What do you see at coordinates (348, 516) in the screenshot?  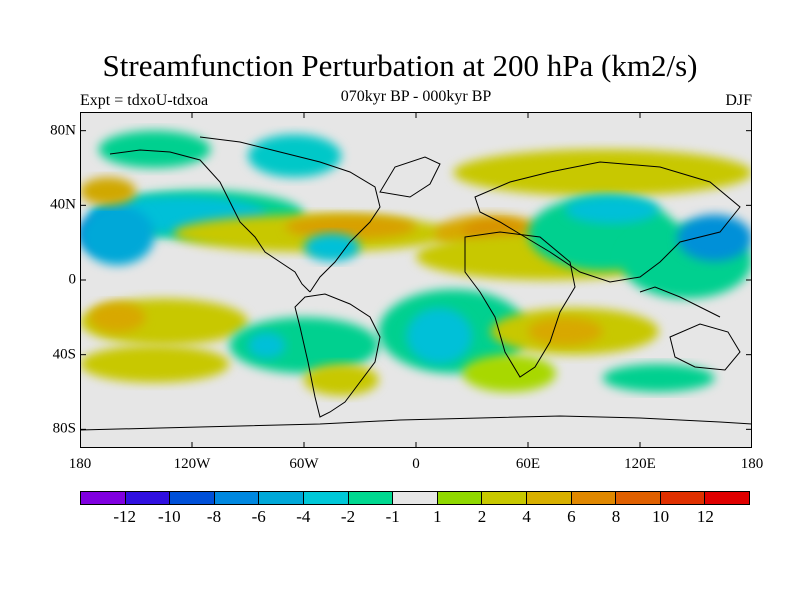 I see `colorbar-label: -2` at bounding box center [348, 516].